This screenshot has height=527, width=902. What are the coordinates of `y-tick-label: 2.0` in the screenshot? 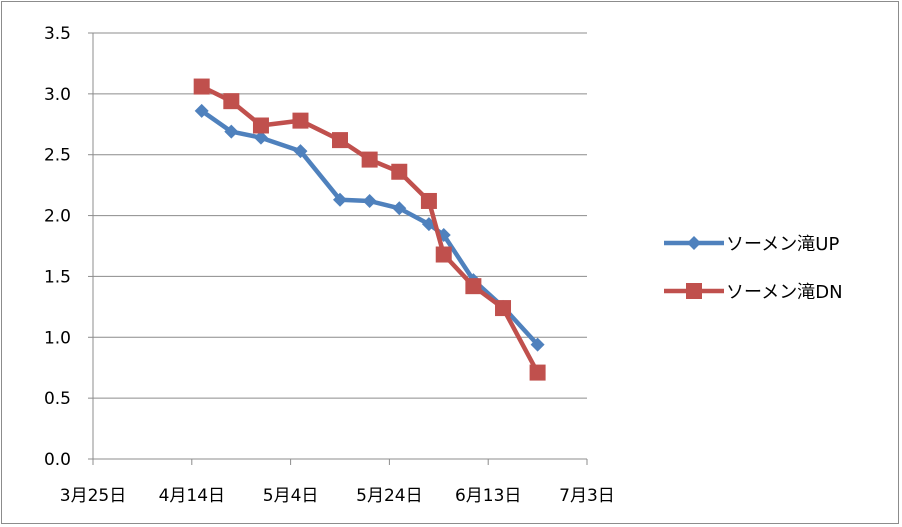 It's located at (57, 217).